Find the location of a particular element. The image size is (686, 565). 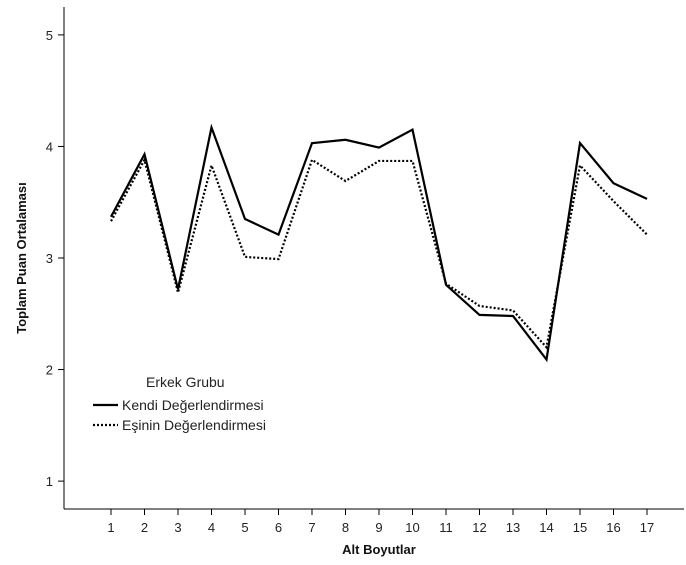

x-tick-label: 12 is located at coordinates (479, 527).